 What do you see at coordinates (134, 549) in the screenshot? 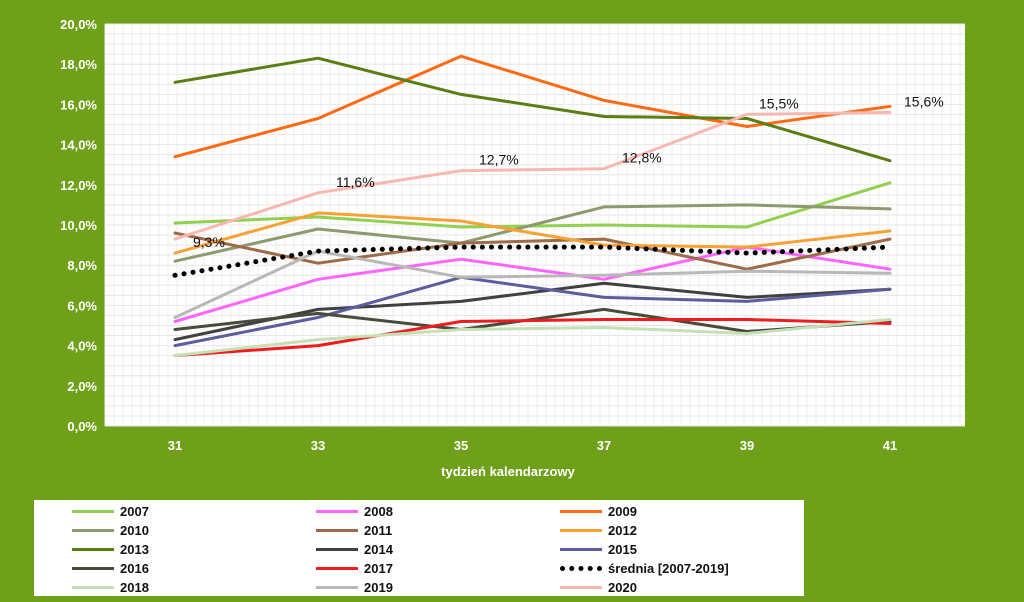
I see `legend-label: 2013` at bounding box center [134, 549].